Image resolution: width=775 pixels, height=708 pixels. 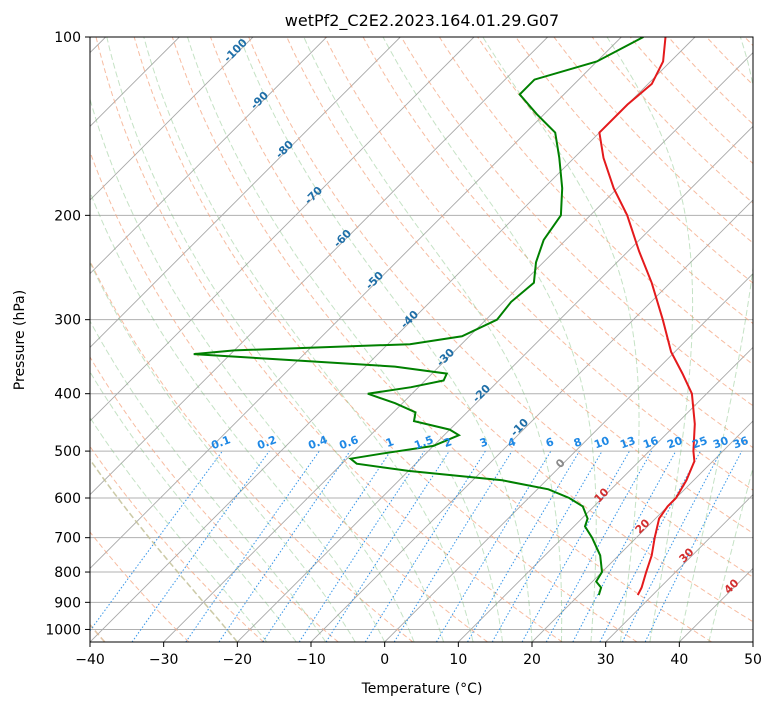 What do you see at coordinates (311, 660) in the screenshot?
I see `x-tick-label: −10` at bounding box center [311, 660].